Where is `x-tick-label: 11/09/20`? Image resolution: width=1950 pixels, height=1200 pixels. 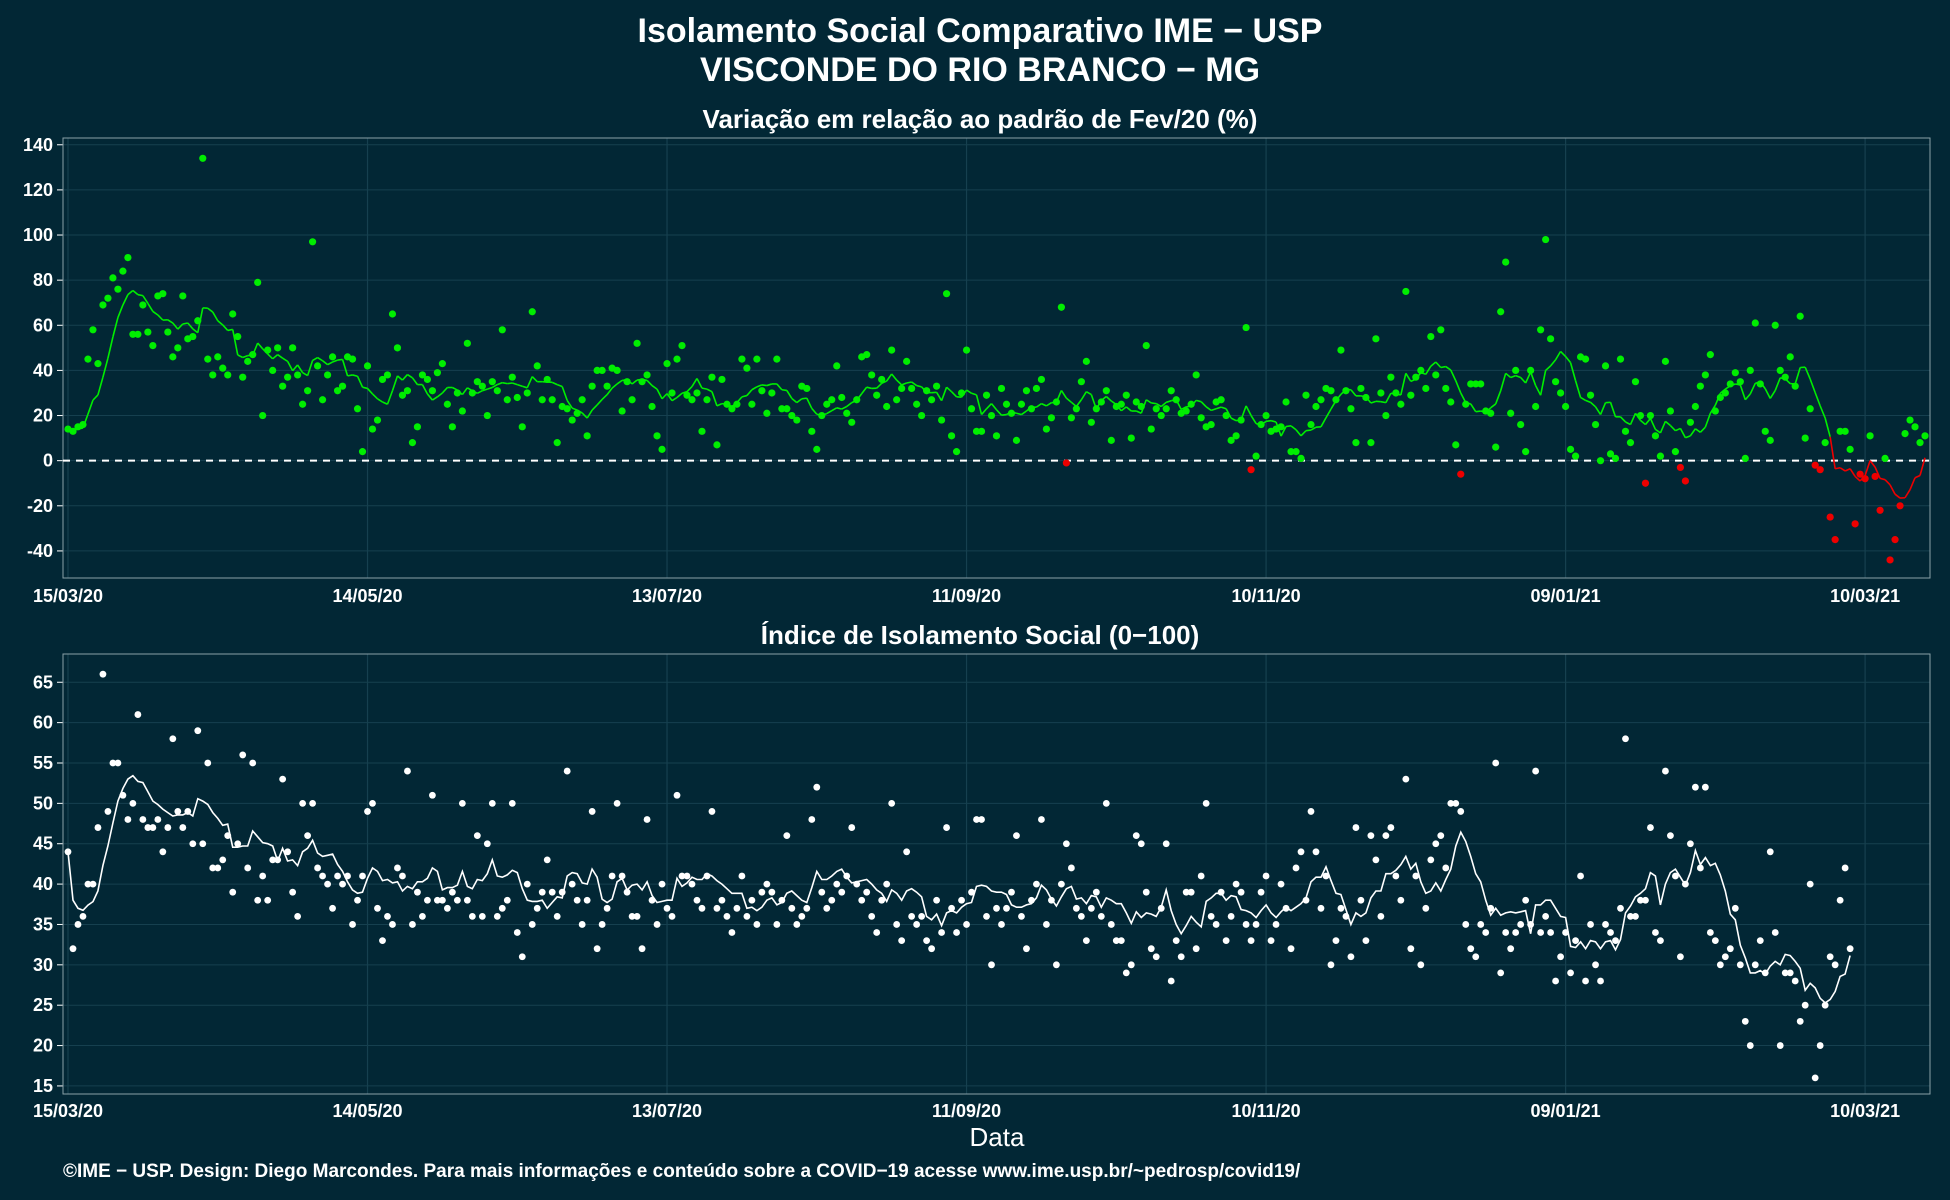 x-tick-label: 11/09/20 is located at coordinates (966, 1111).